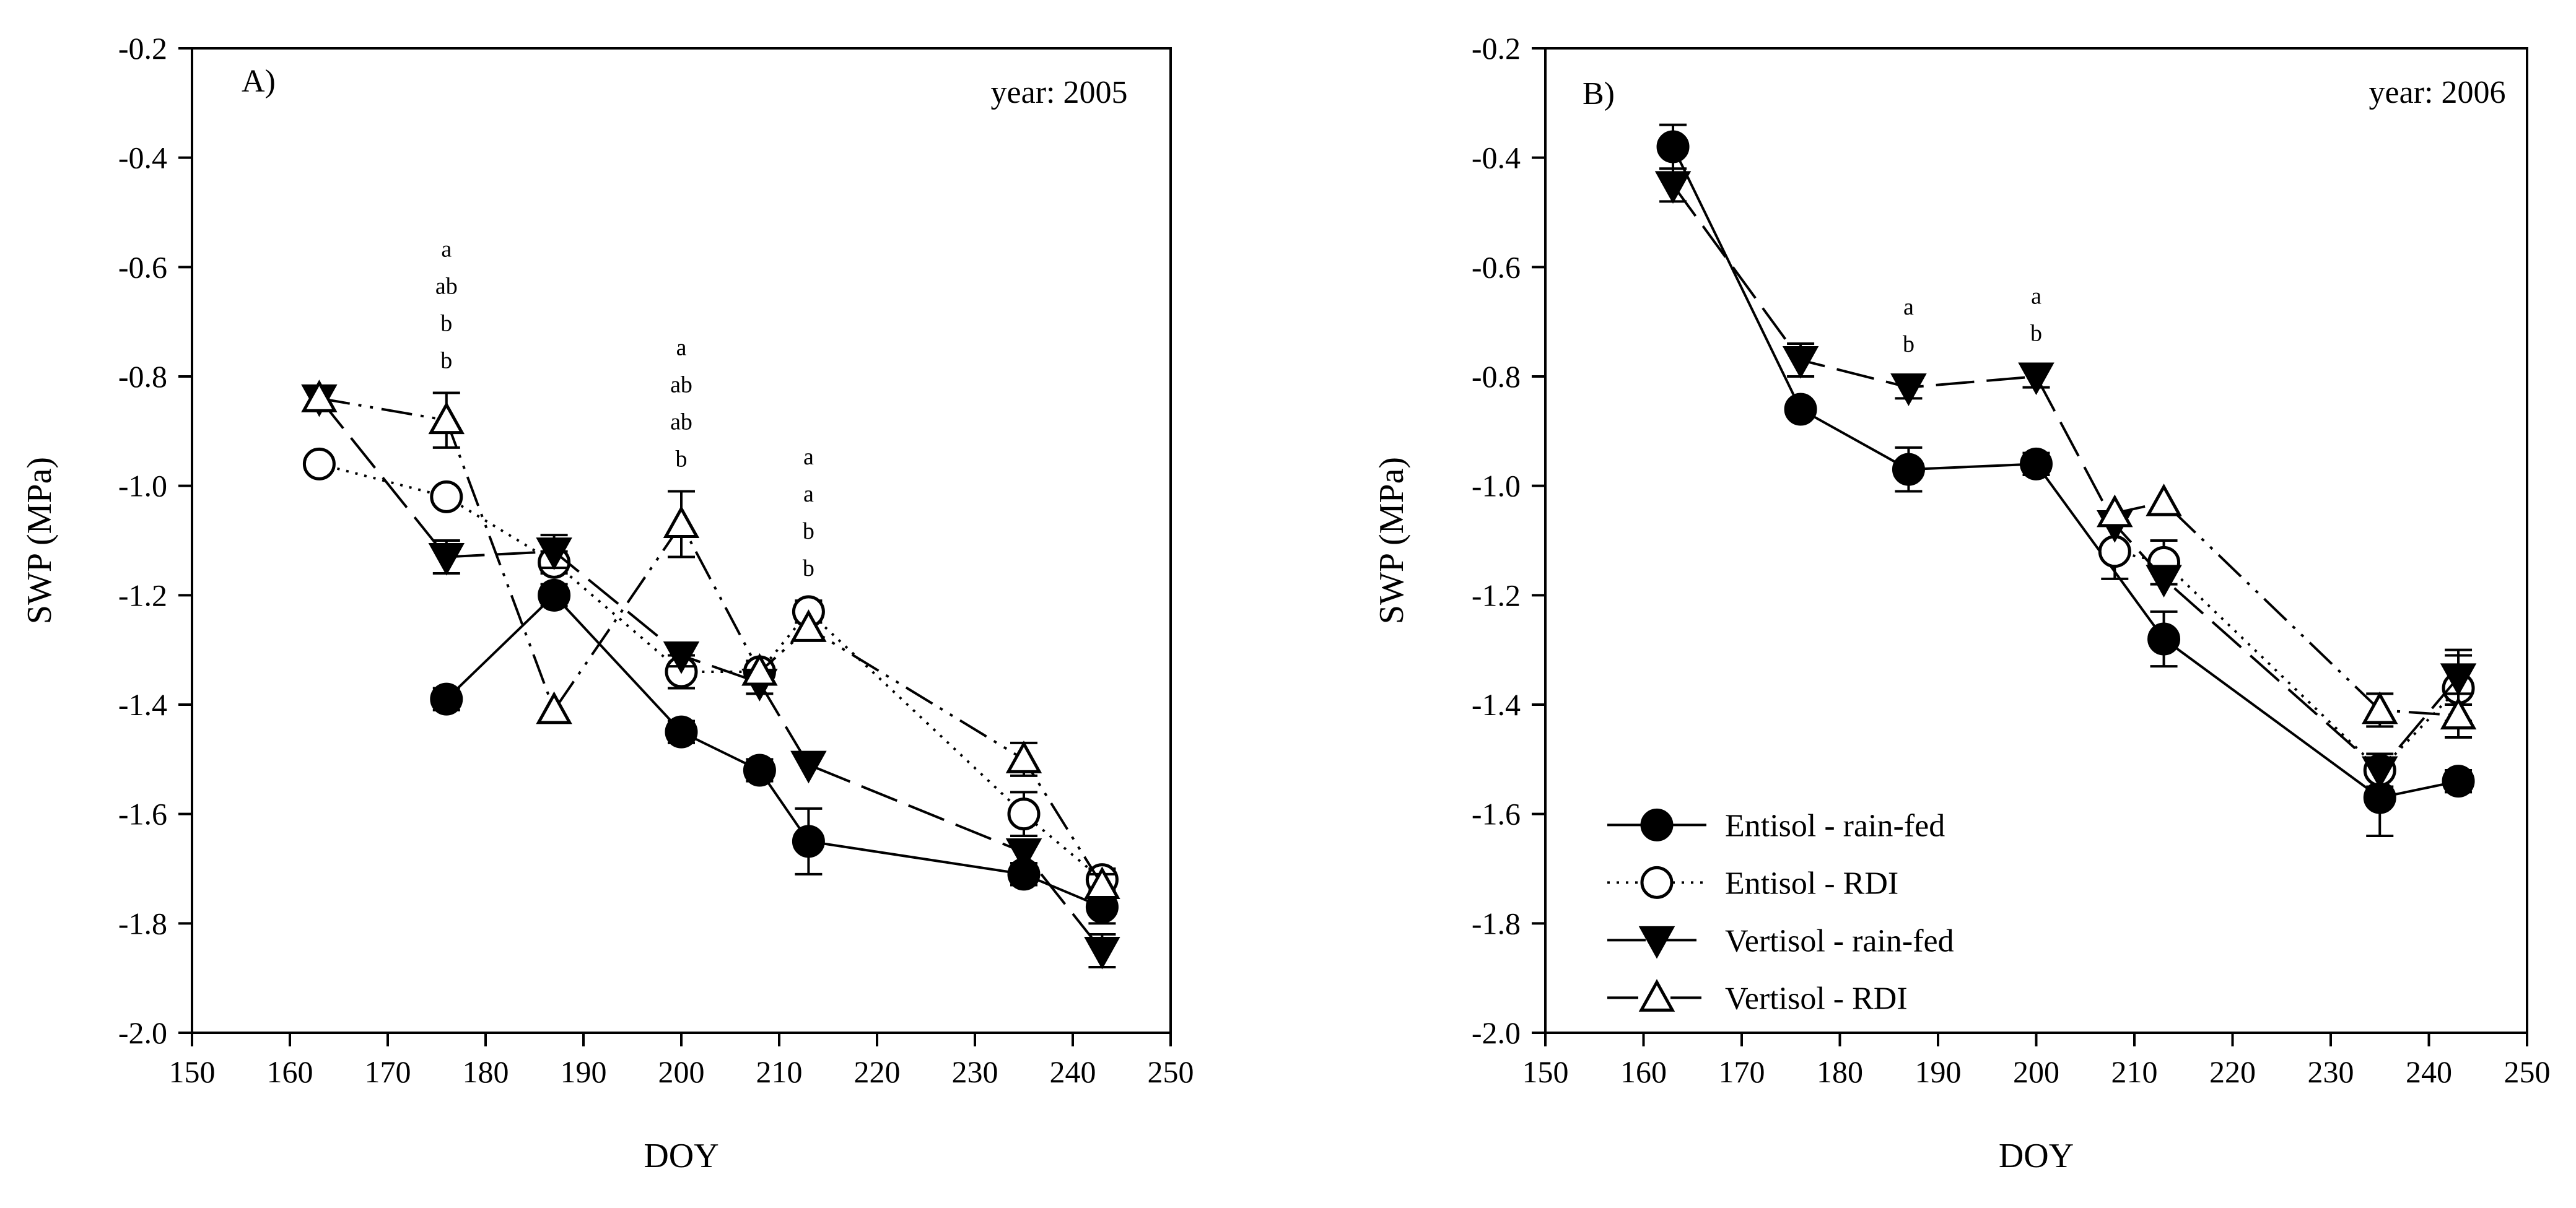 The image size is (2576, 1208). What do you see at coordinates (1496, 814) in the screenshot?
I see `y-tick-label: -1.6` at bounding box center [1496, 814].